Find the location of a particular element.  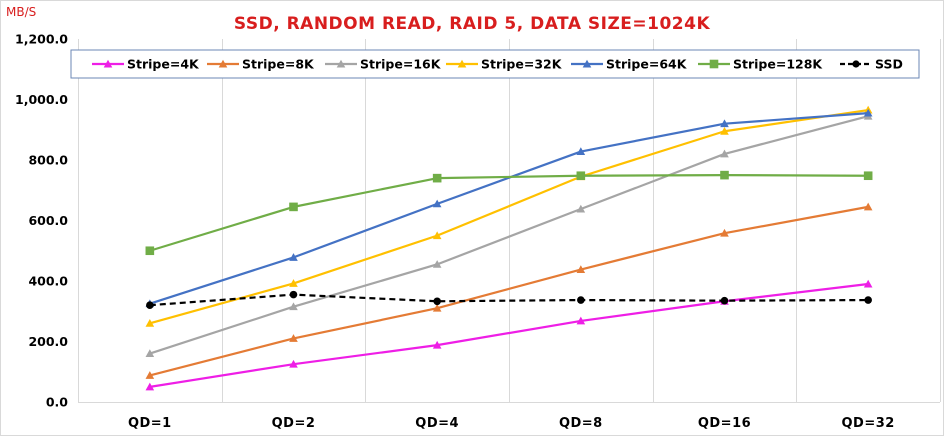

legend-label: Stripe=64K is located at coordinates (647, 64).